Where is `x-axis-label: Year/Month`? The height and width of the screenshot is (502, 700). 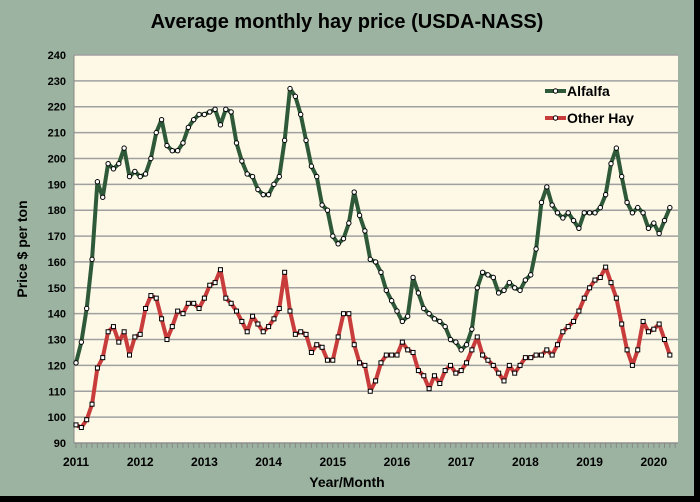
x-axis-label: Year/Month is located at coordinates (346, 482).